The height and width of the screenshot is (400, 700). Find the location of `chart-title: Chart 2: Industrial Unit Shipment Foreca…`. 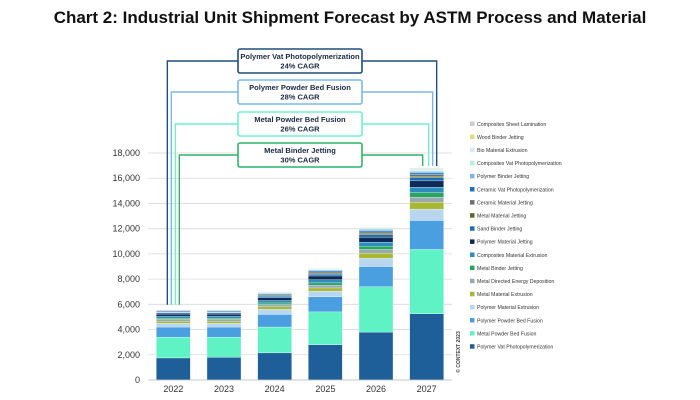

chart-title: Chart 2: Industrial Unit Shipment Foreca… is located at coordinates (350, 17).